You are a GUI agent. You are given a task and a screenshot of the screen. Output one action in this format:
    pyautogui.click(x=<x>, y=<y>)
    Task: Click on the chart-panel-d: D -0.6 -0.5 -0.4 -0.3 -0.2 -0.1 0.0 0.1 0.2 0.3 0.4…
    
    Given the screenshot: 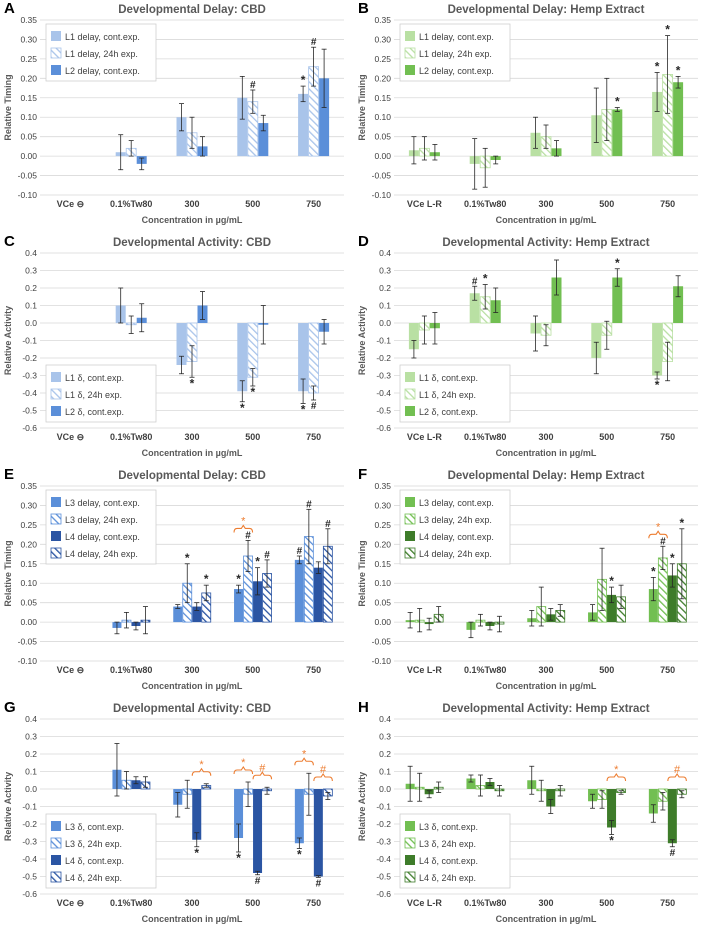 What is the action you would take?
    pyautogui.click(x=531, y=349)
    